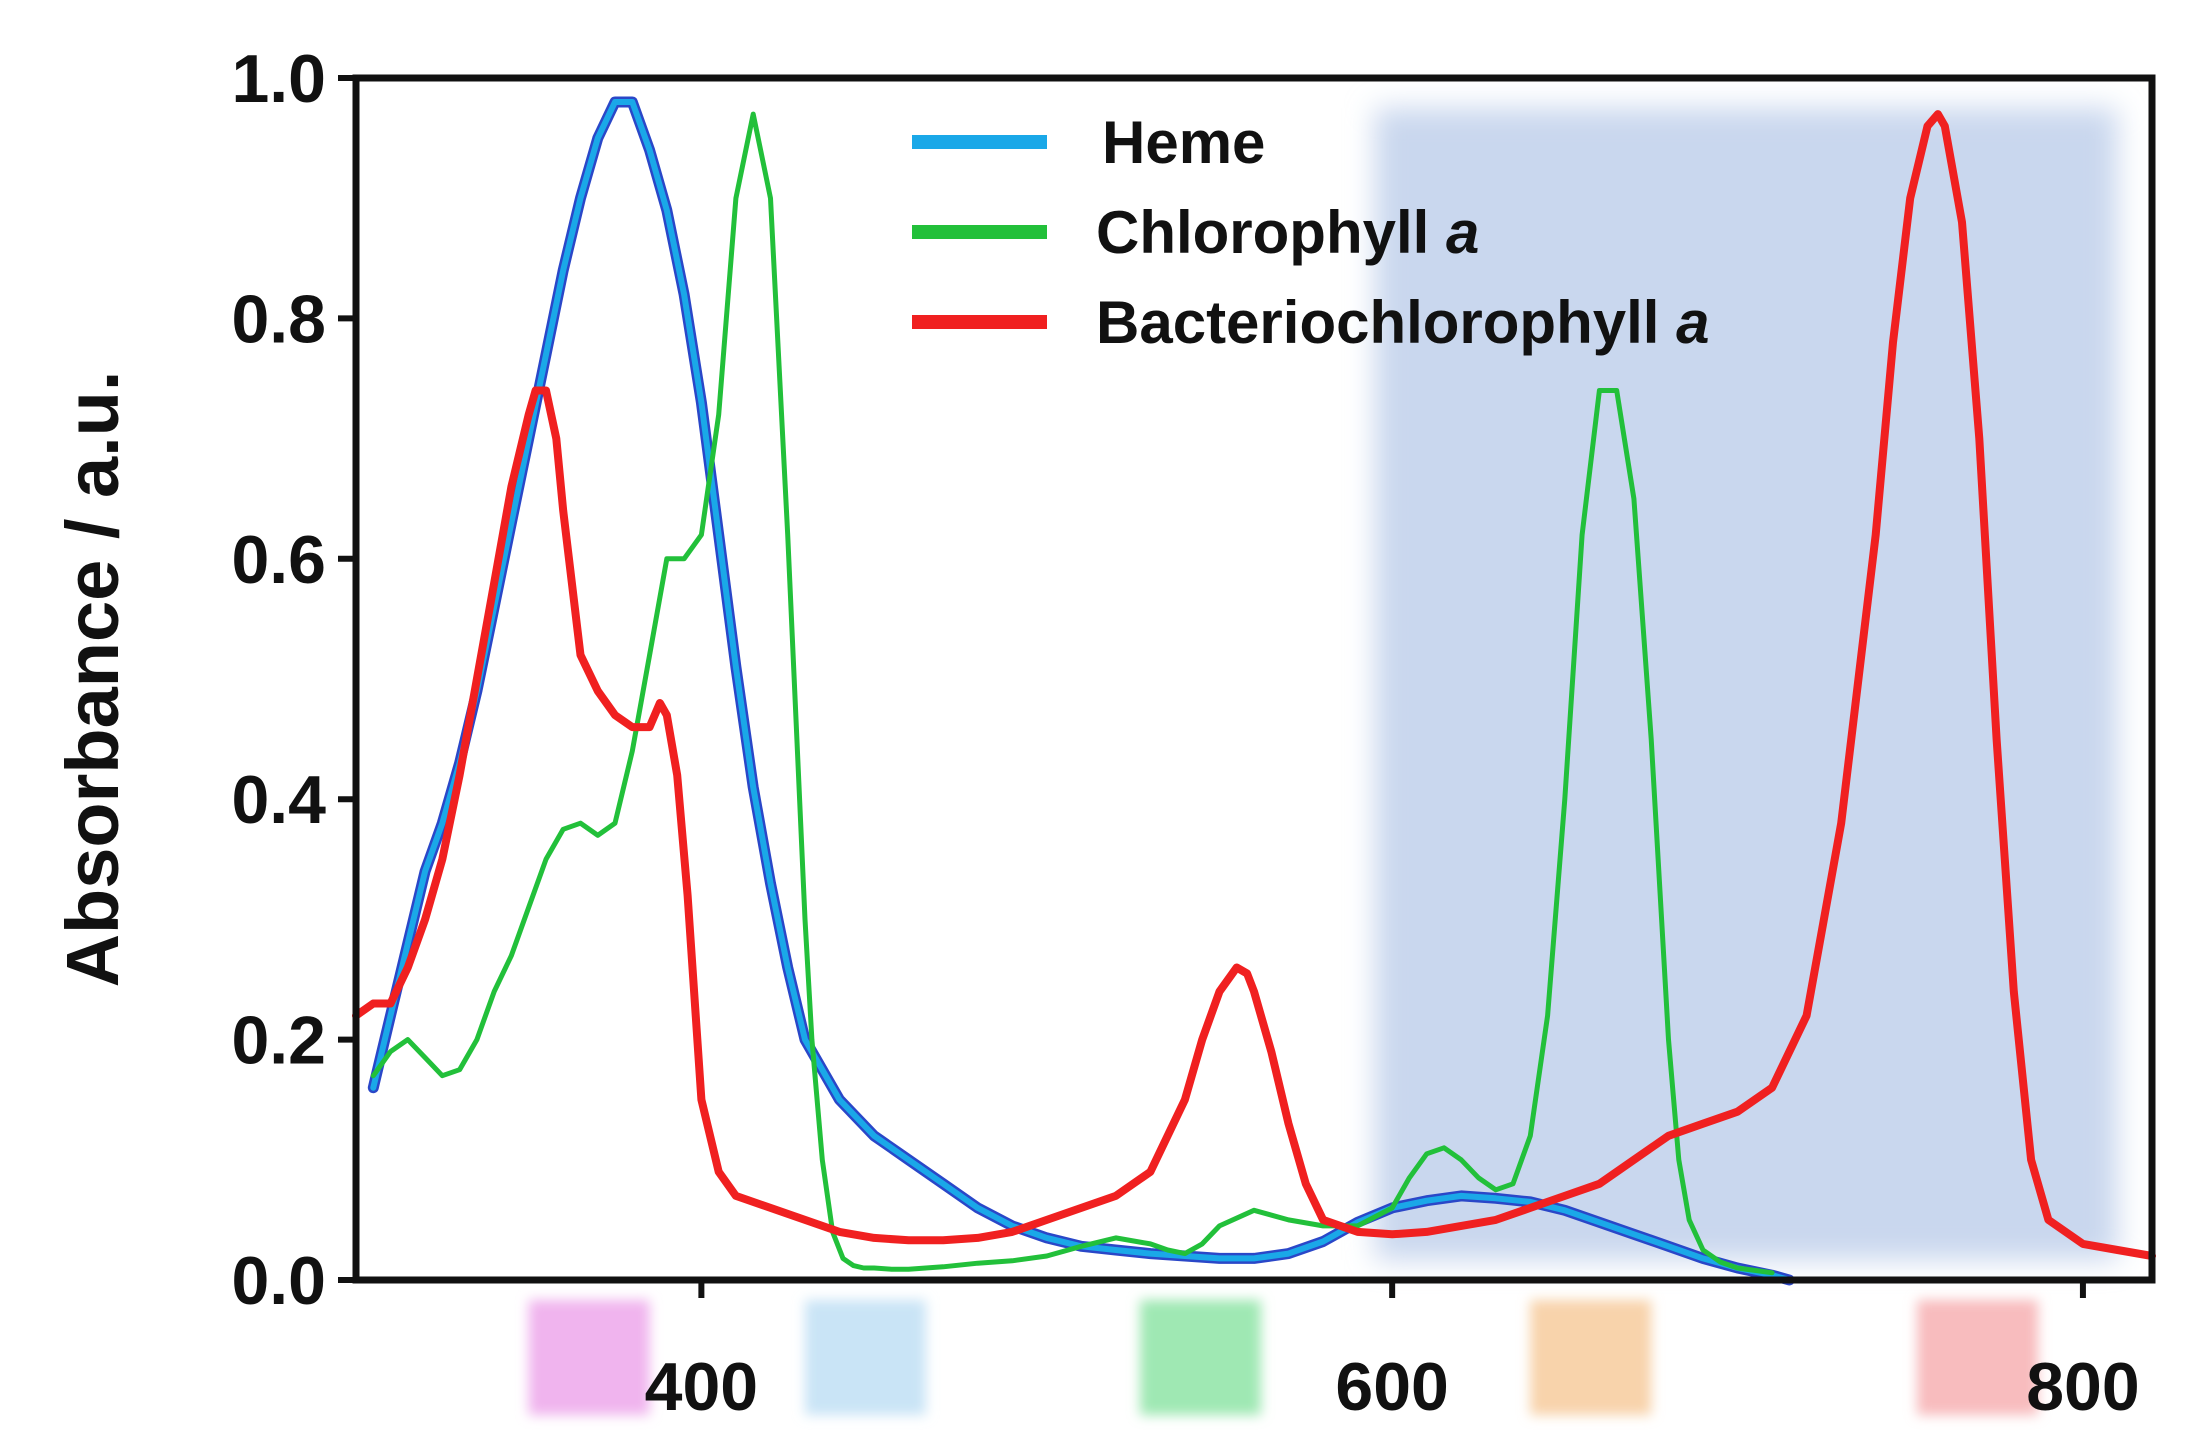 This screenshot has width=2194, height=1455. Describe the element at coordinates (278, 560) in the screenshot. I see `y-tick-label: 0.6` at that location.